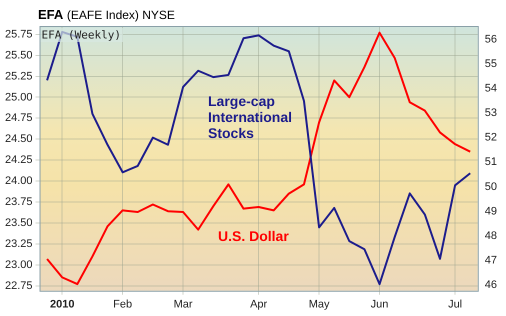 The width and height of the screenshot is (506, 316). What do you see at coordinates (491, 113) in the screenshot?
I see `y2-tick-label: 53` at bounding box center [491, 113].